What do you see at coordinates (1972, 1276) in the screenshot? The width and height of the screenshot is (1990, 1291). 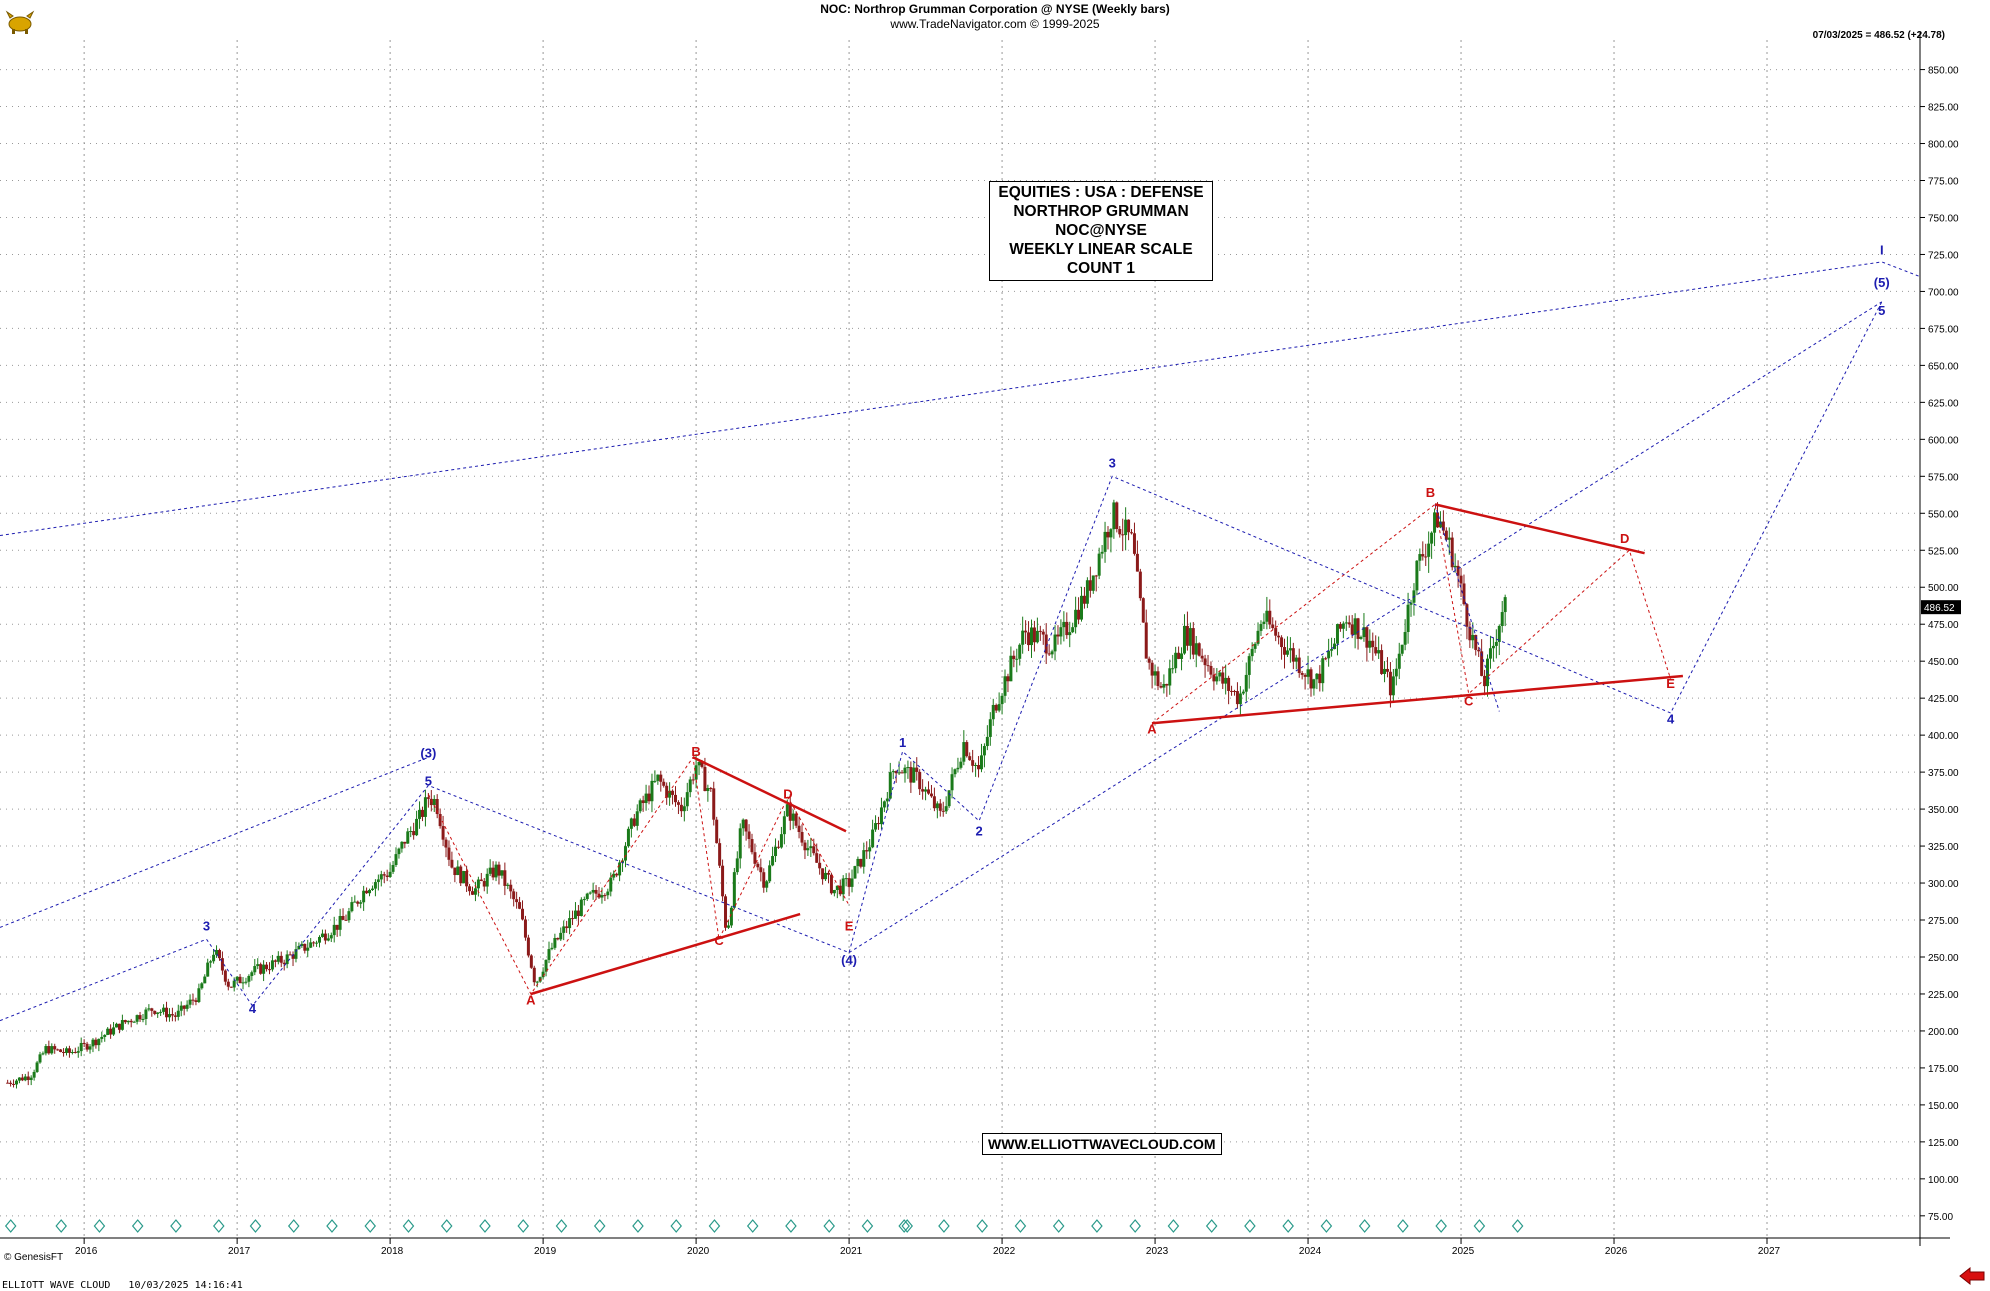 I see `left-arrow-icon` at bounding box center [1972, 1276].